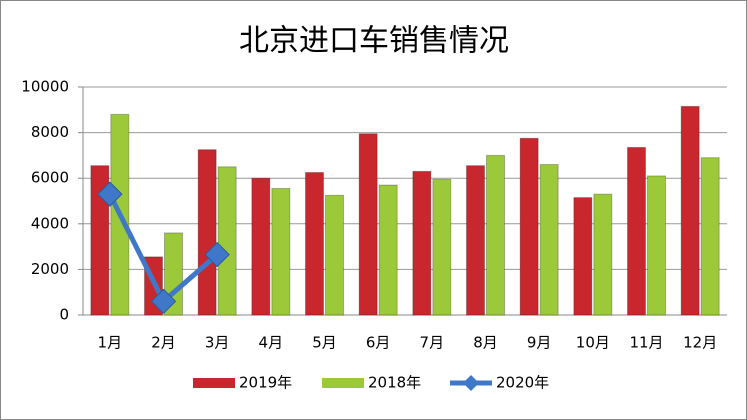 This screenshot has height=420, width=747. Describe the element at coordinates (50, 223) in the screenshot. I see `y-tick-label: 4000` at that location.